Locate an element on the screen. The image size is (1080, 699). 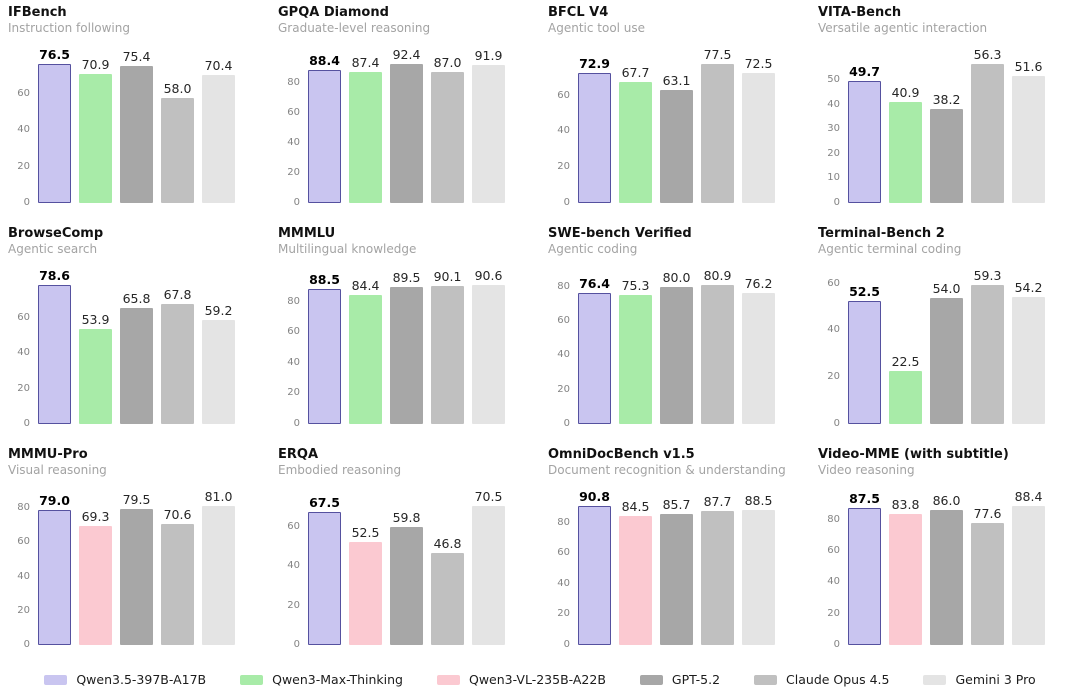
bar-group-gpt52: 86.0 is located at coordinates (946, 569).